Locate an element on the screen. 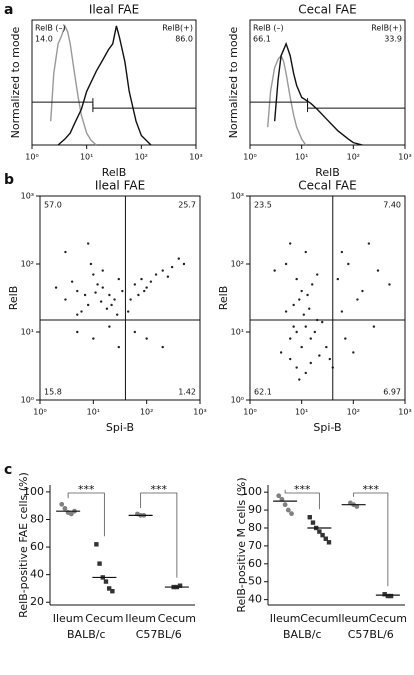  gate-value: 33.9 is located at coordinates (393, 39).